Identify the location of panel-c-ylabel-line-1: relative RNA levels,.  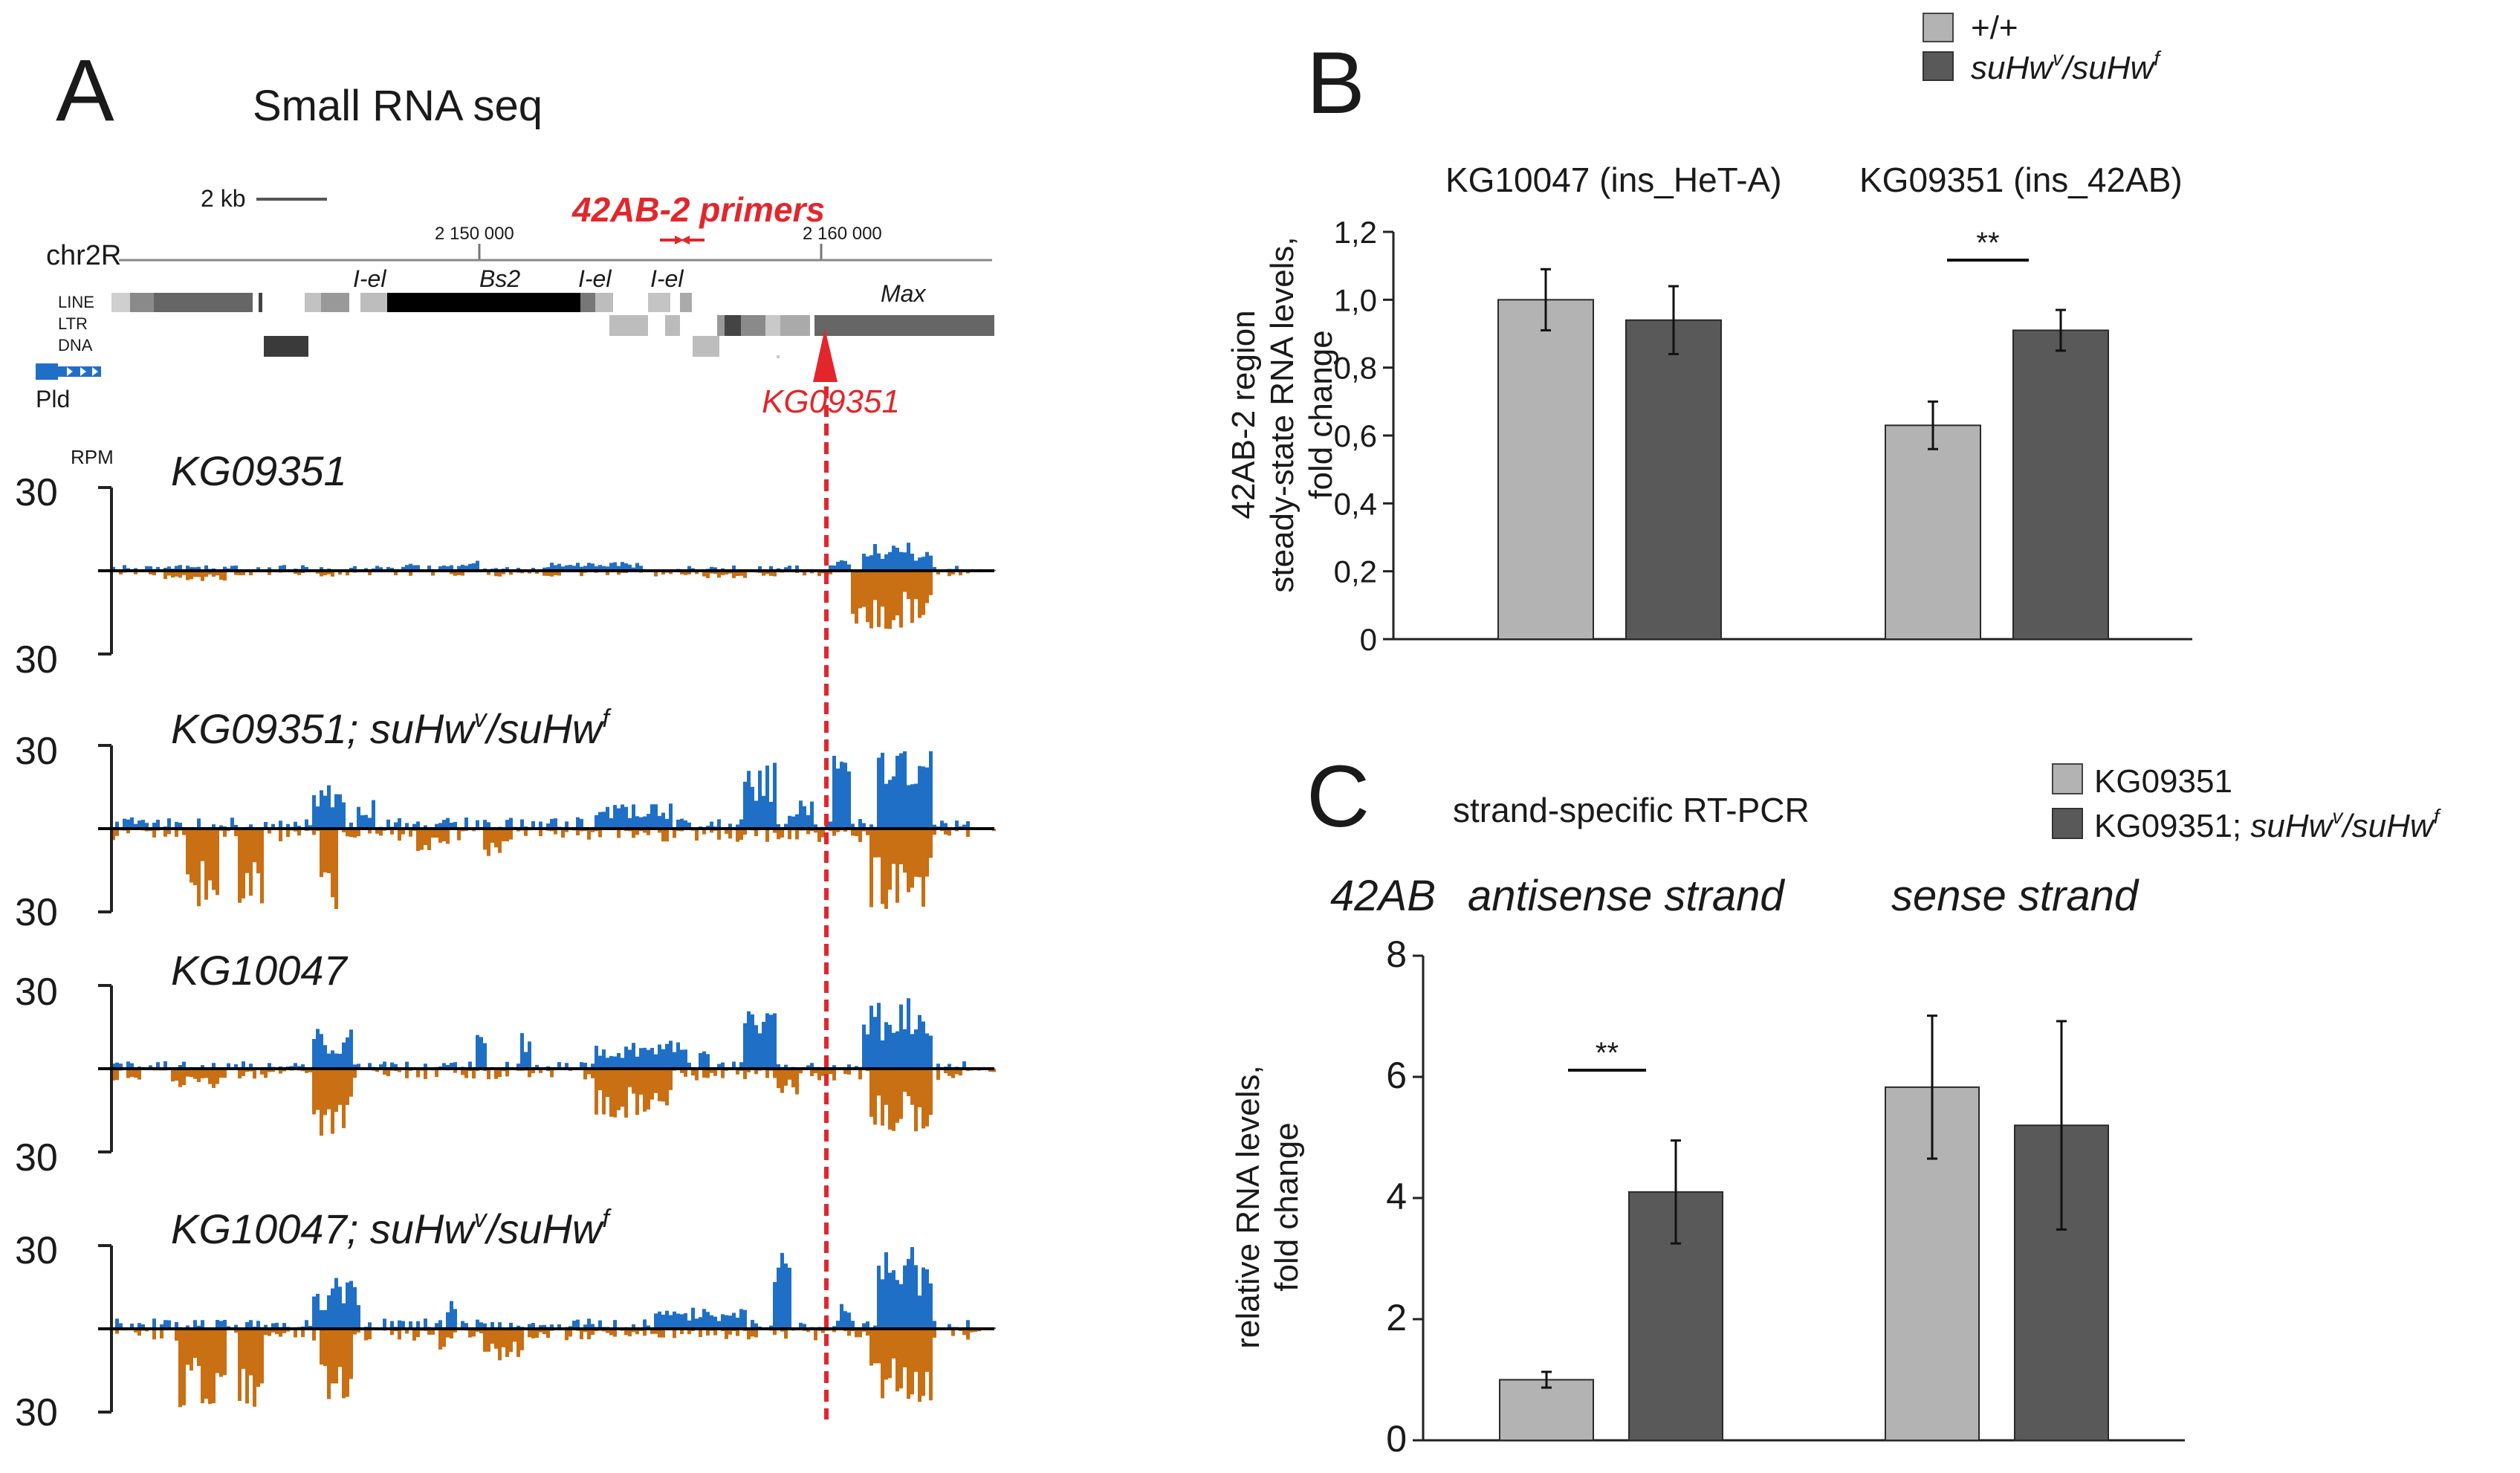
(1248, 1206).